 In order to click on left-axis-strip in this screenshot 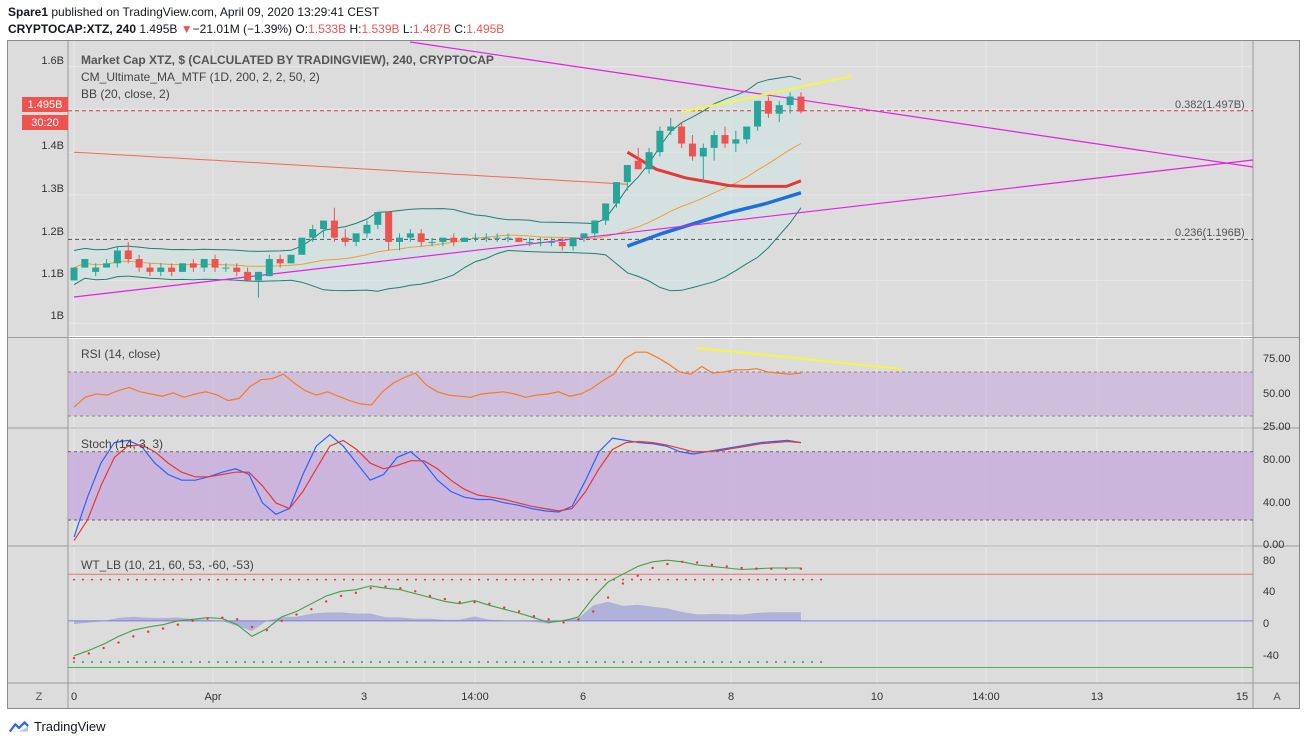, I will do `click(38, 362)`.